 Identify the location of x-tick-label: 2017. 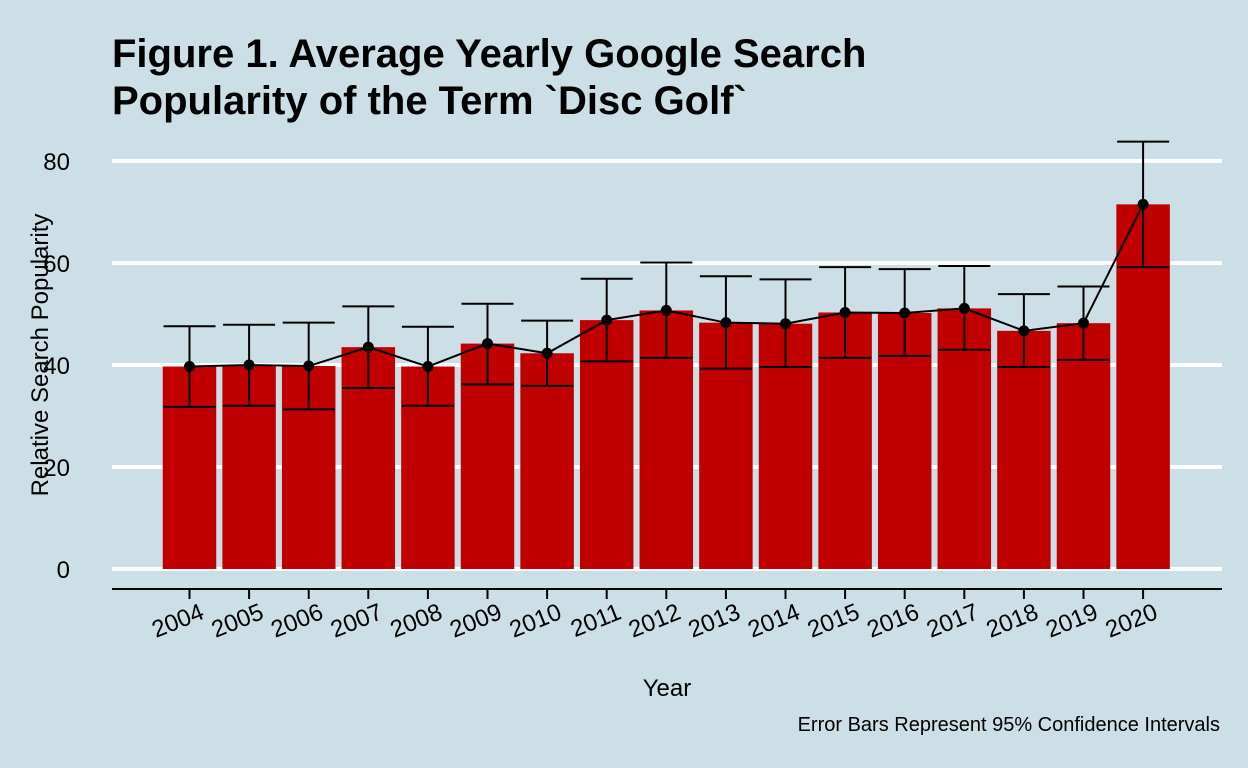
(953, 621).